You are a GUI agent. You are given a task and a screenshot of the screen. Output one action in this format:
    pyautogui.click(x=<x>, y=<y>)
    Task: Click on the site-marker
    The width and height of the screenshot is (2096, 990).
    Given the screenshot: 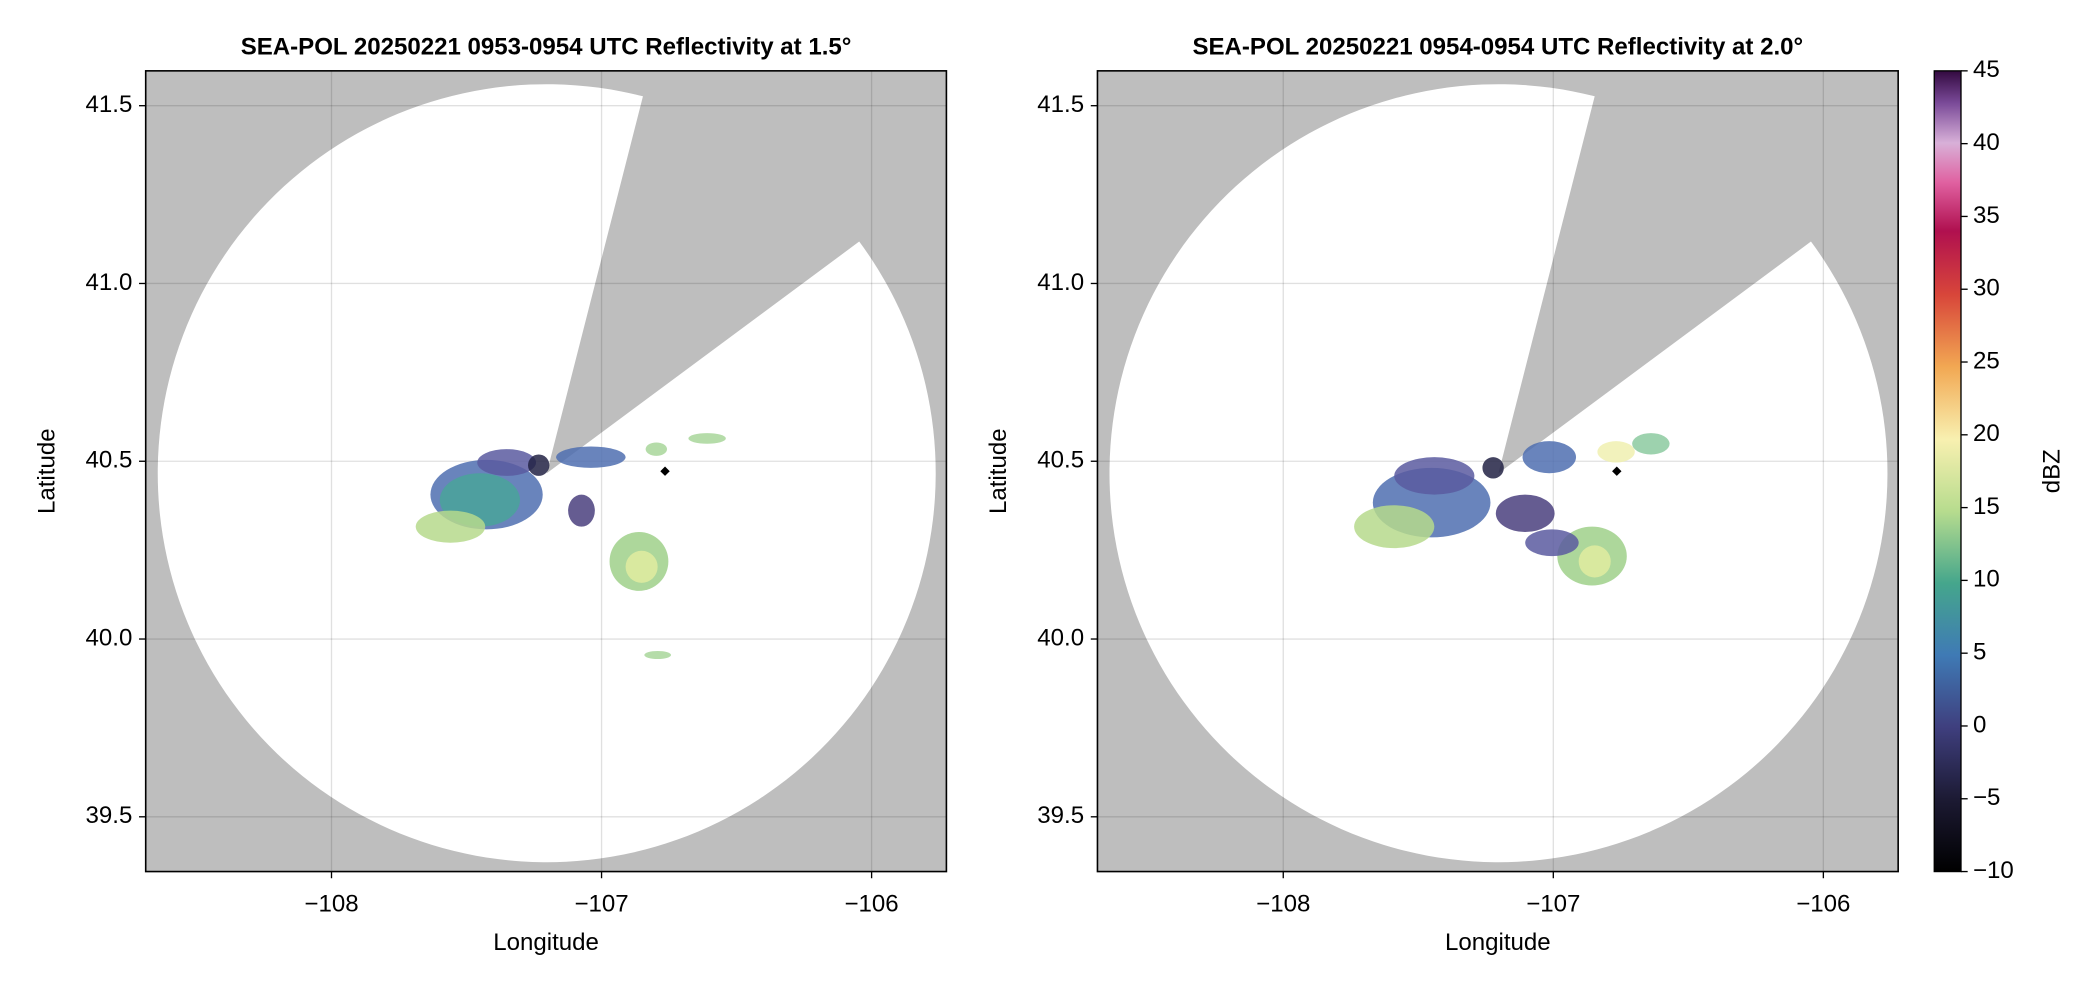 What is the action you would take?
    pyautogui.click(x=665, y=471)
    